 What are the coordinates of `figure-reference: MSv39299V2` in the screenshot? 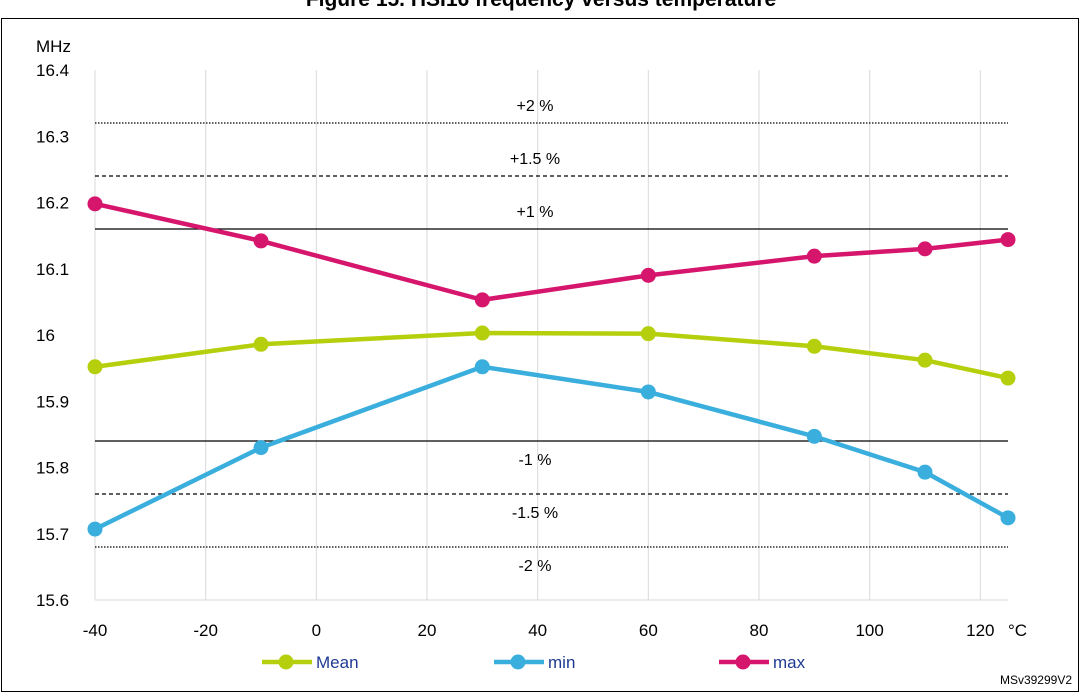 It's located at (1036, 680).